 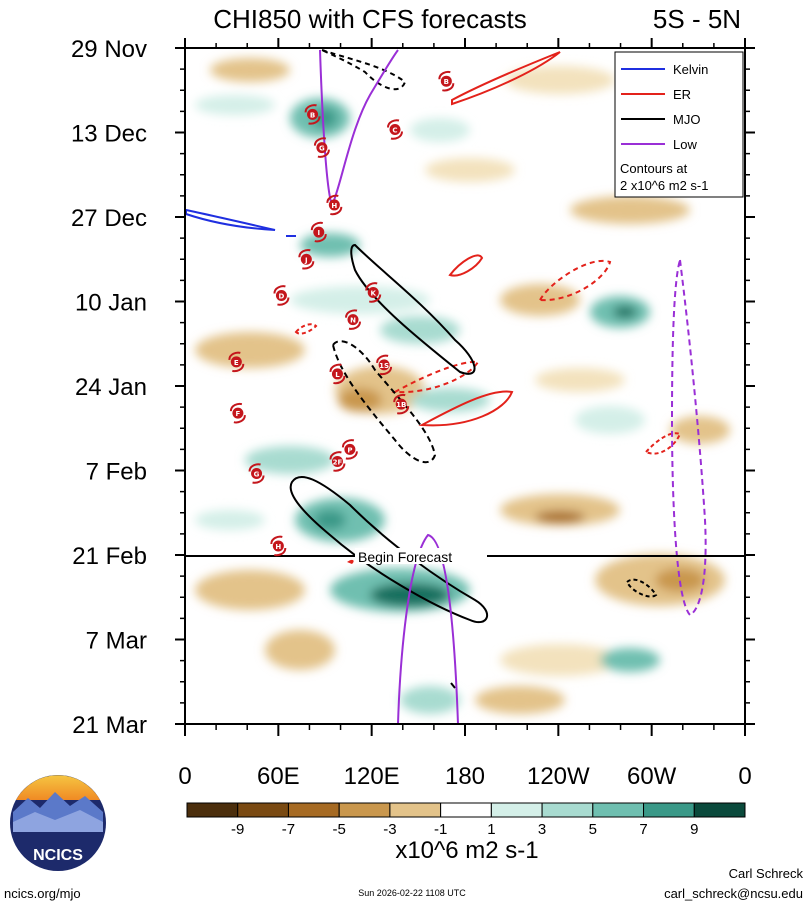 I want to click on cyclone-letter: 2F, so click(x=338, y=462).